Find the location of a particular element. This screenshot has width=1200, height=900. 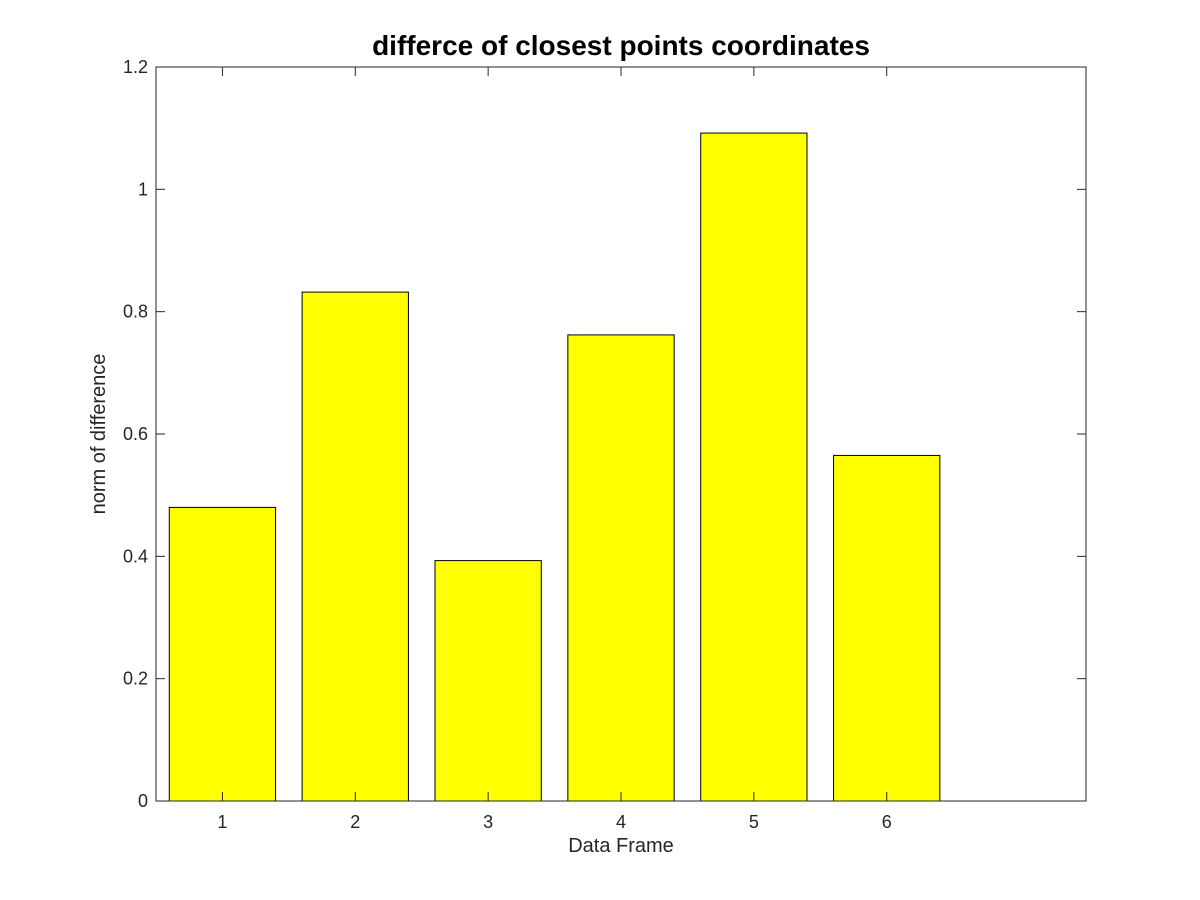

x-tick-label-5: 5 is located at coordinates (754, 822).